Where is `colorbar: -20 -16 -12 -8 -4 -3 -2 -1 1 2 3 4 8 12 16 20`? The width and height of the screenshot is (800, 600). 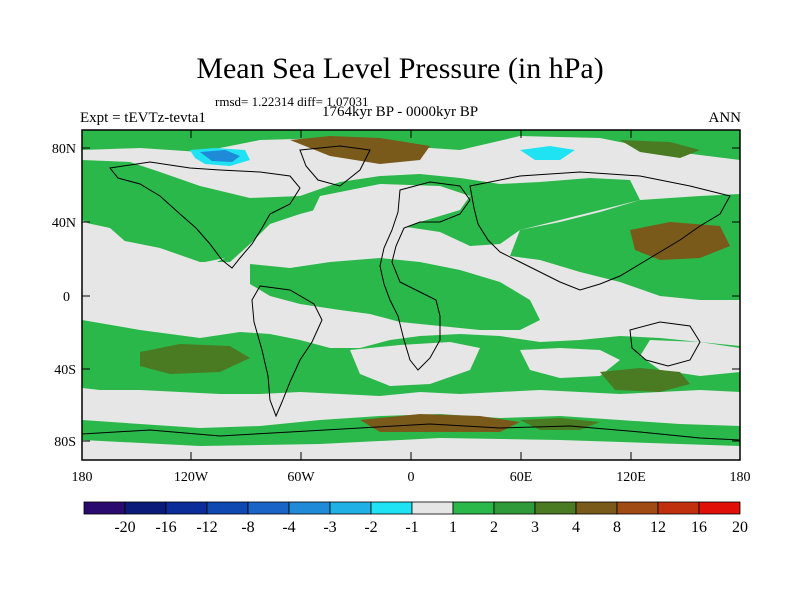 colorbar: -20 -16 -12 -8 -4 -3 -2 -1 1 2 3 4 8 12 16 20 is located at coordinates (415, 518).